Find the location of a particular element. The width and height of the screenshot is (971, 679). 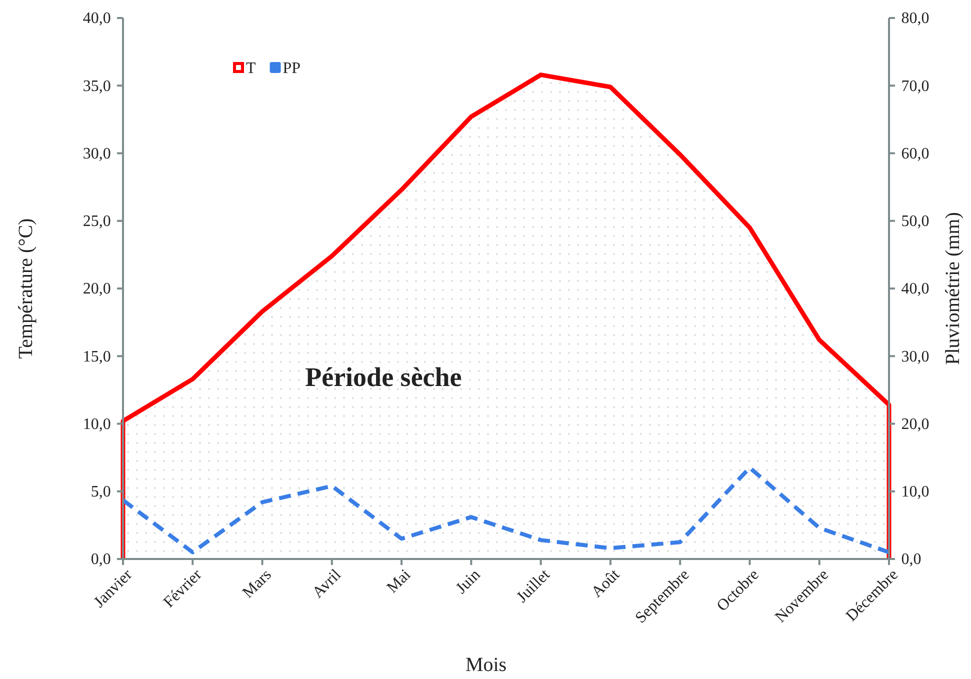

y2-axis-title: Pluviométrie (mm) is located at coordinates (953, 288).